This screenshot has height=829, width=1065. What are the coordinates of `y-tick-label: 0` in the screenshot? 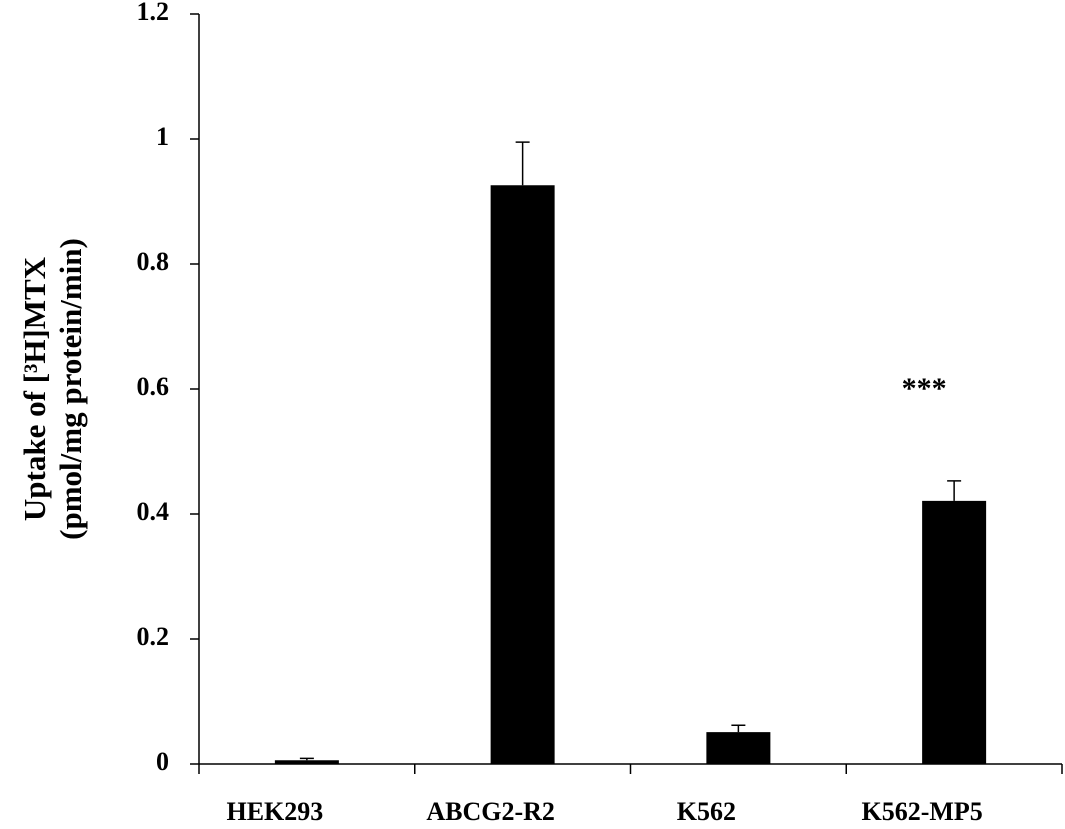 It's located at (162, 761).